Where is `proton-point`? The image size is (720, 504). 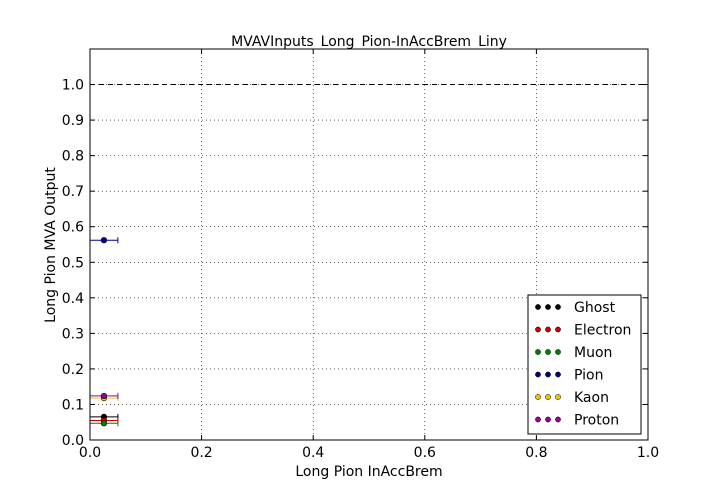 proton-point is located at coordinates (104, 396).